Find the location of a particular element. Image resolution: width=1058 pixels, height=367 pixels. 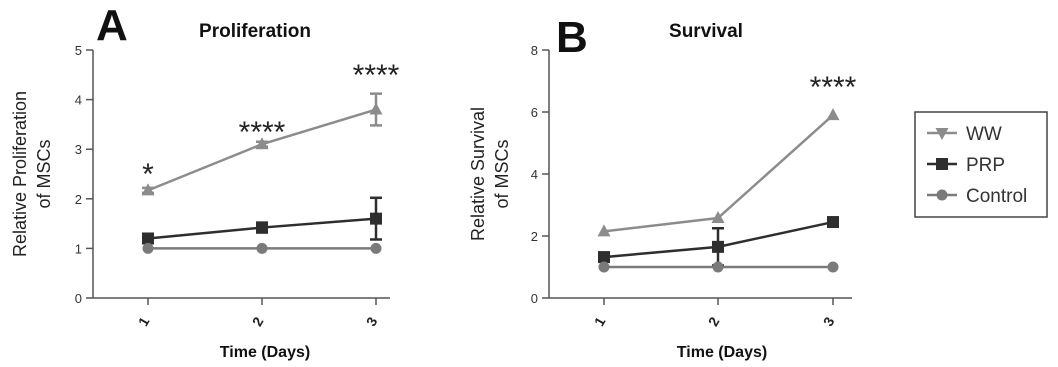

legend-label-ww: WW is located at coordinates (984, 134).